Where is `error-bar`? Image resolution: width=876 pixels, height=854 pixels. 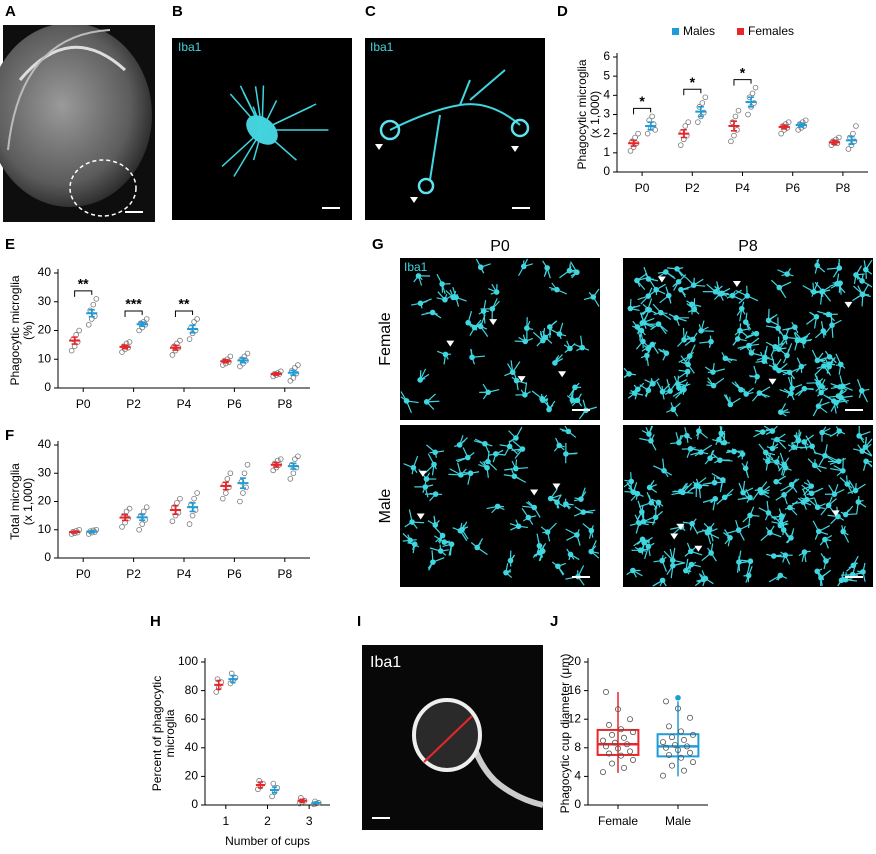 error-bar is located at coordinates (275, 790).